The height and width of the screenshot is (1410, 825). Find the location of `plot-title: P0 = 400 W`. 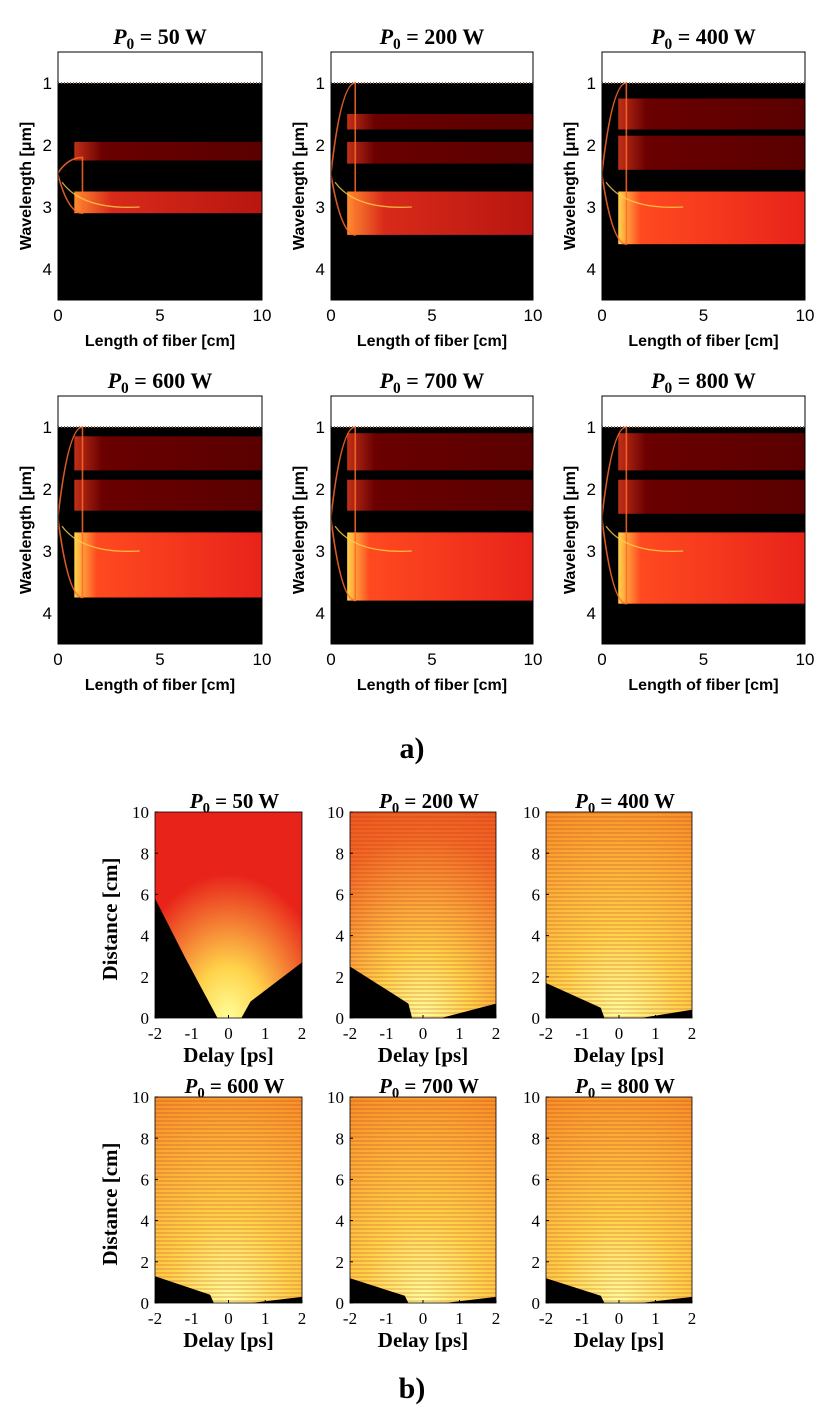

plot-title: P0 = 400 W is located at coordinates (703, 38).